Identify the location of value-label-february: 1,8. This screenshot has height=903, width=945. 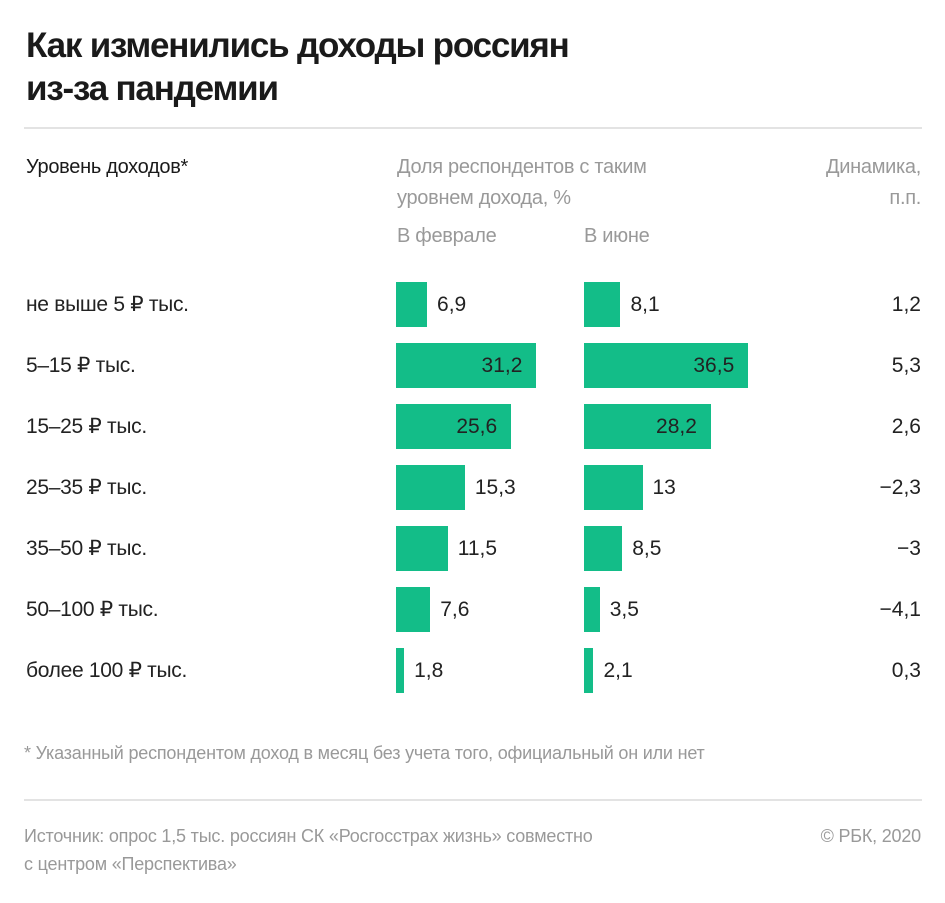
(429, 670).